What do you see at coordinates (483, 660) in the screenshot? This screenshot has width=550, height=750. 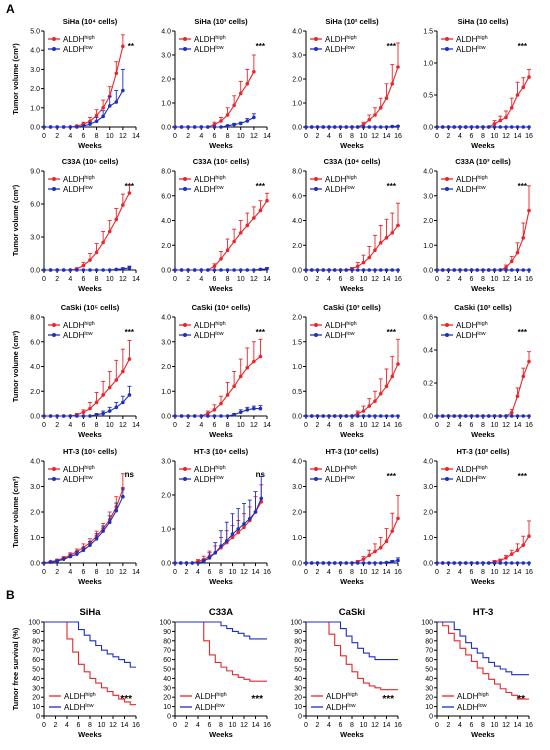 I see `series-high` at bounding box center [483, 660].